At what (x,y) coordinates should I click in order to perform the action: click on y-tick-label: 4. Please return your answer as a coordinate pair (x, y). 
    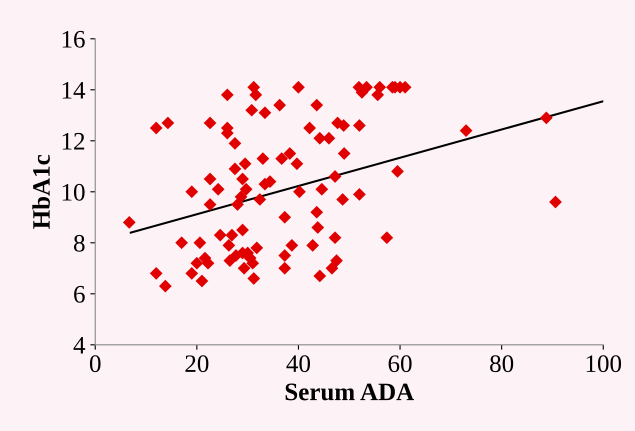
    Looking at the image, I should click on (80, 345).